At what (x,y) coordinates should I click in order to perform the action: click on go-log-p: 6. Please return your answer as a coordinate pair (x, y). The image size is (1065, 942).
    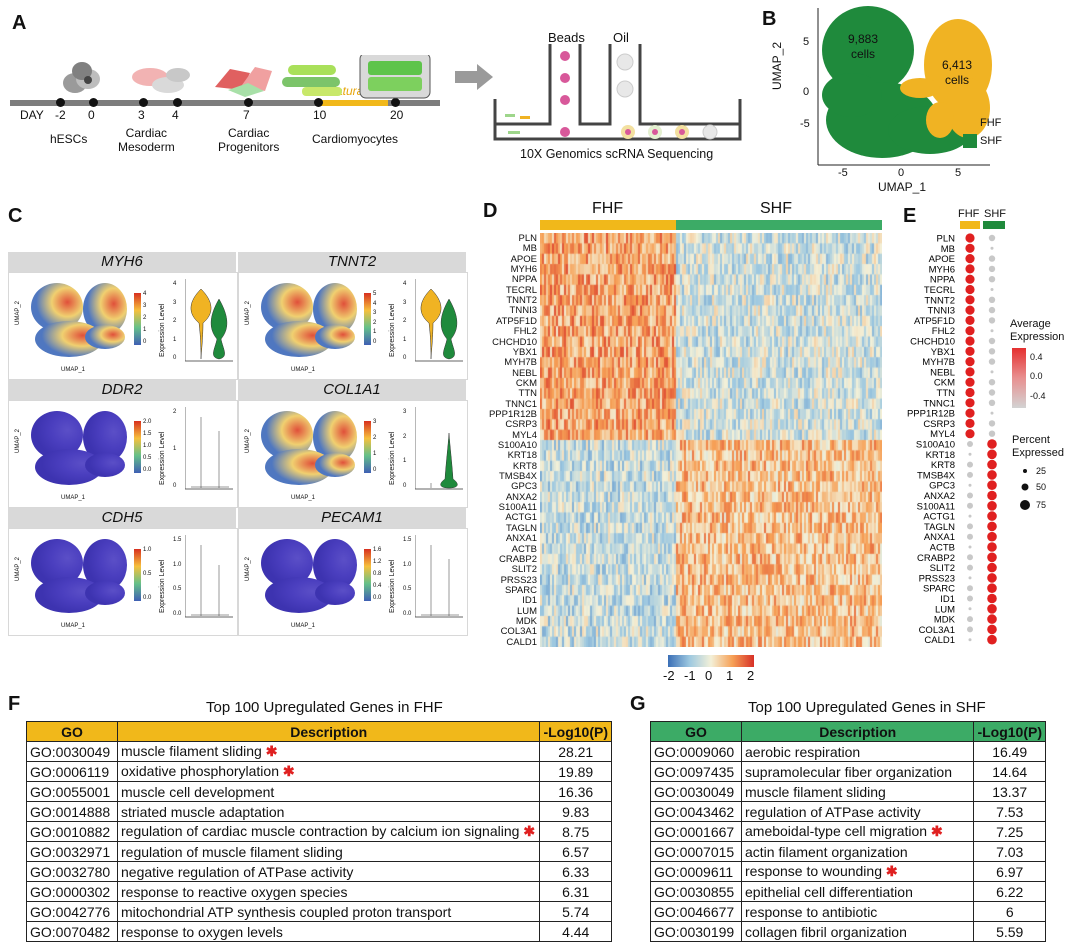
    Looking at the image, I should click on (1009, 911).